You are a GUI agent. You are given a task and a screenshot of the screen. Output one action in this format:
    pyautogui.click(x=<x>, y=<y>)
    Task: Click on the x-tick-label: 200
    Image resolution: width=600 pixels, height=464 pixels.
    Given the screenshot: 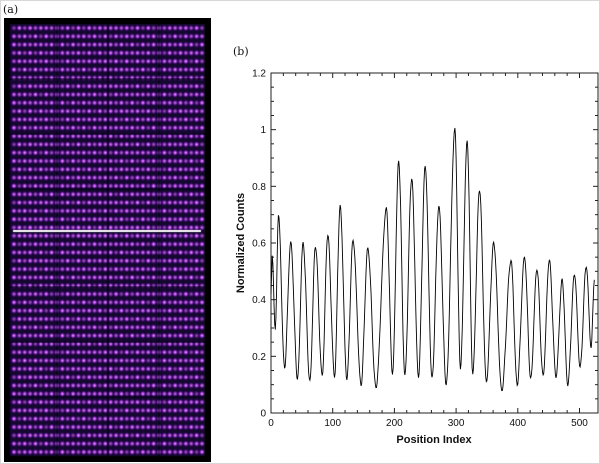 What is the action you would take?
    pyautogui.click(x=394, y=423)
    